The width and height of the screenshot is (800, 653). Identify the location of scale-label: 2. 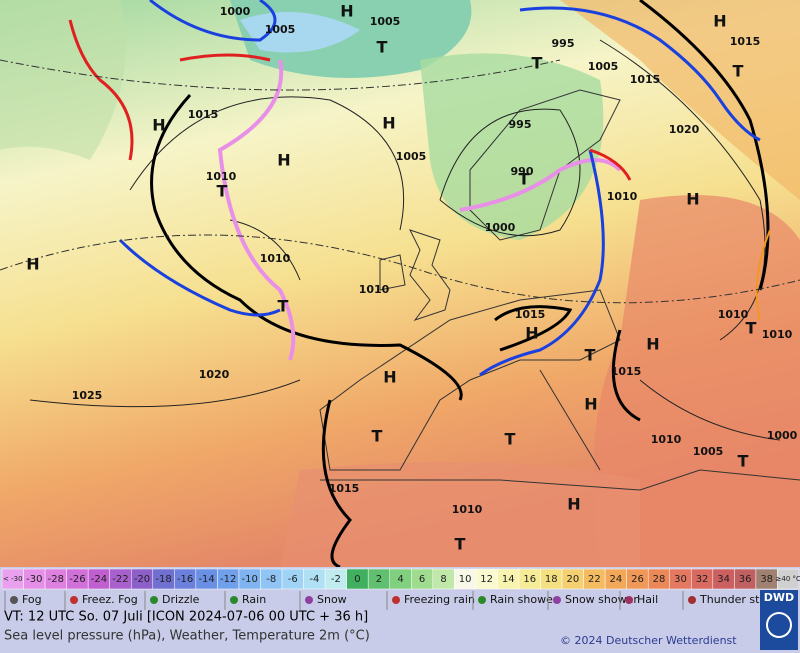
(379, 579).